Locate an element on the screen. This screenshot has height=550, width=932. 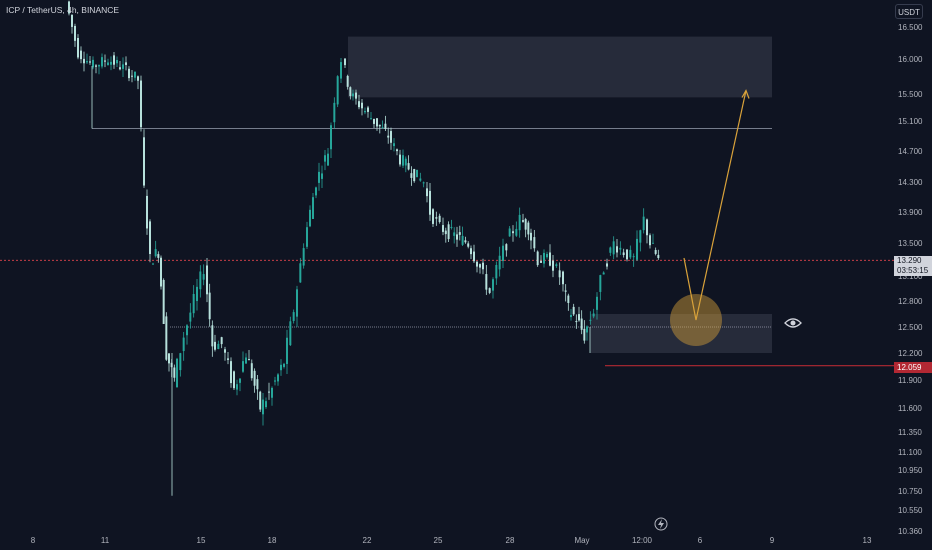
projection is located at coordinates (710, 217).